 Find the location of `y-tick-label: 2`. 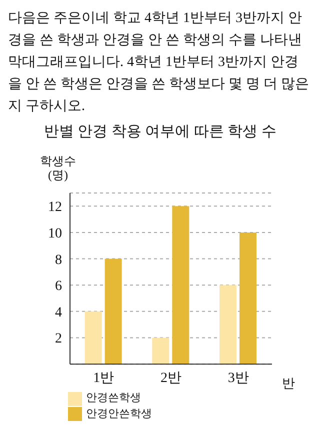

y-tick-label: 2 is located at coordinates (58, 339).